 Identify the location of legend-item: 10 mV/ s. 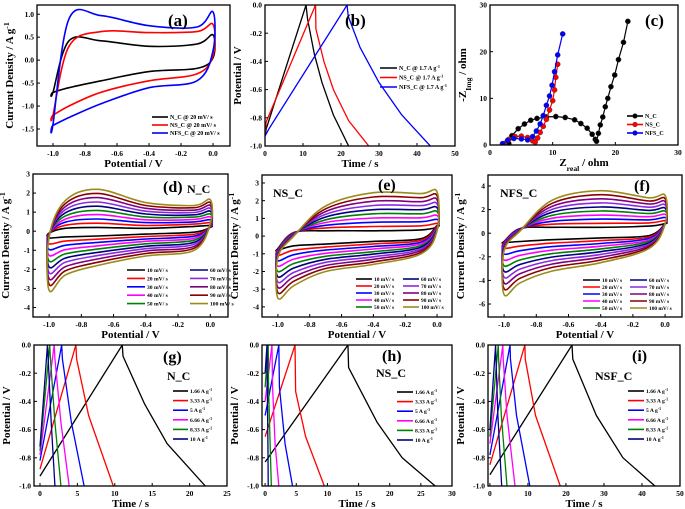
(148, 271).